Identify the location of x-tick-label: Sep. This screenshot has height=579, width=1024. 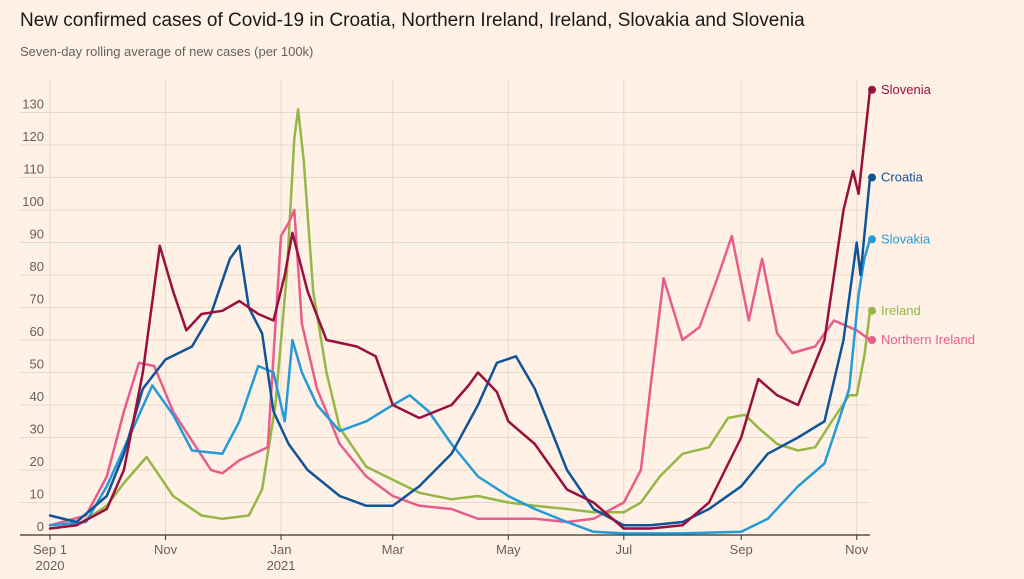
(741, 549).